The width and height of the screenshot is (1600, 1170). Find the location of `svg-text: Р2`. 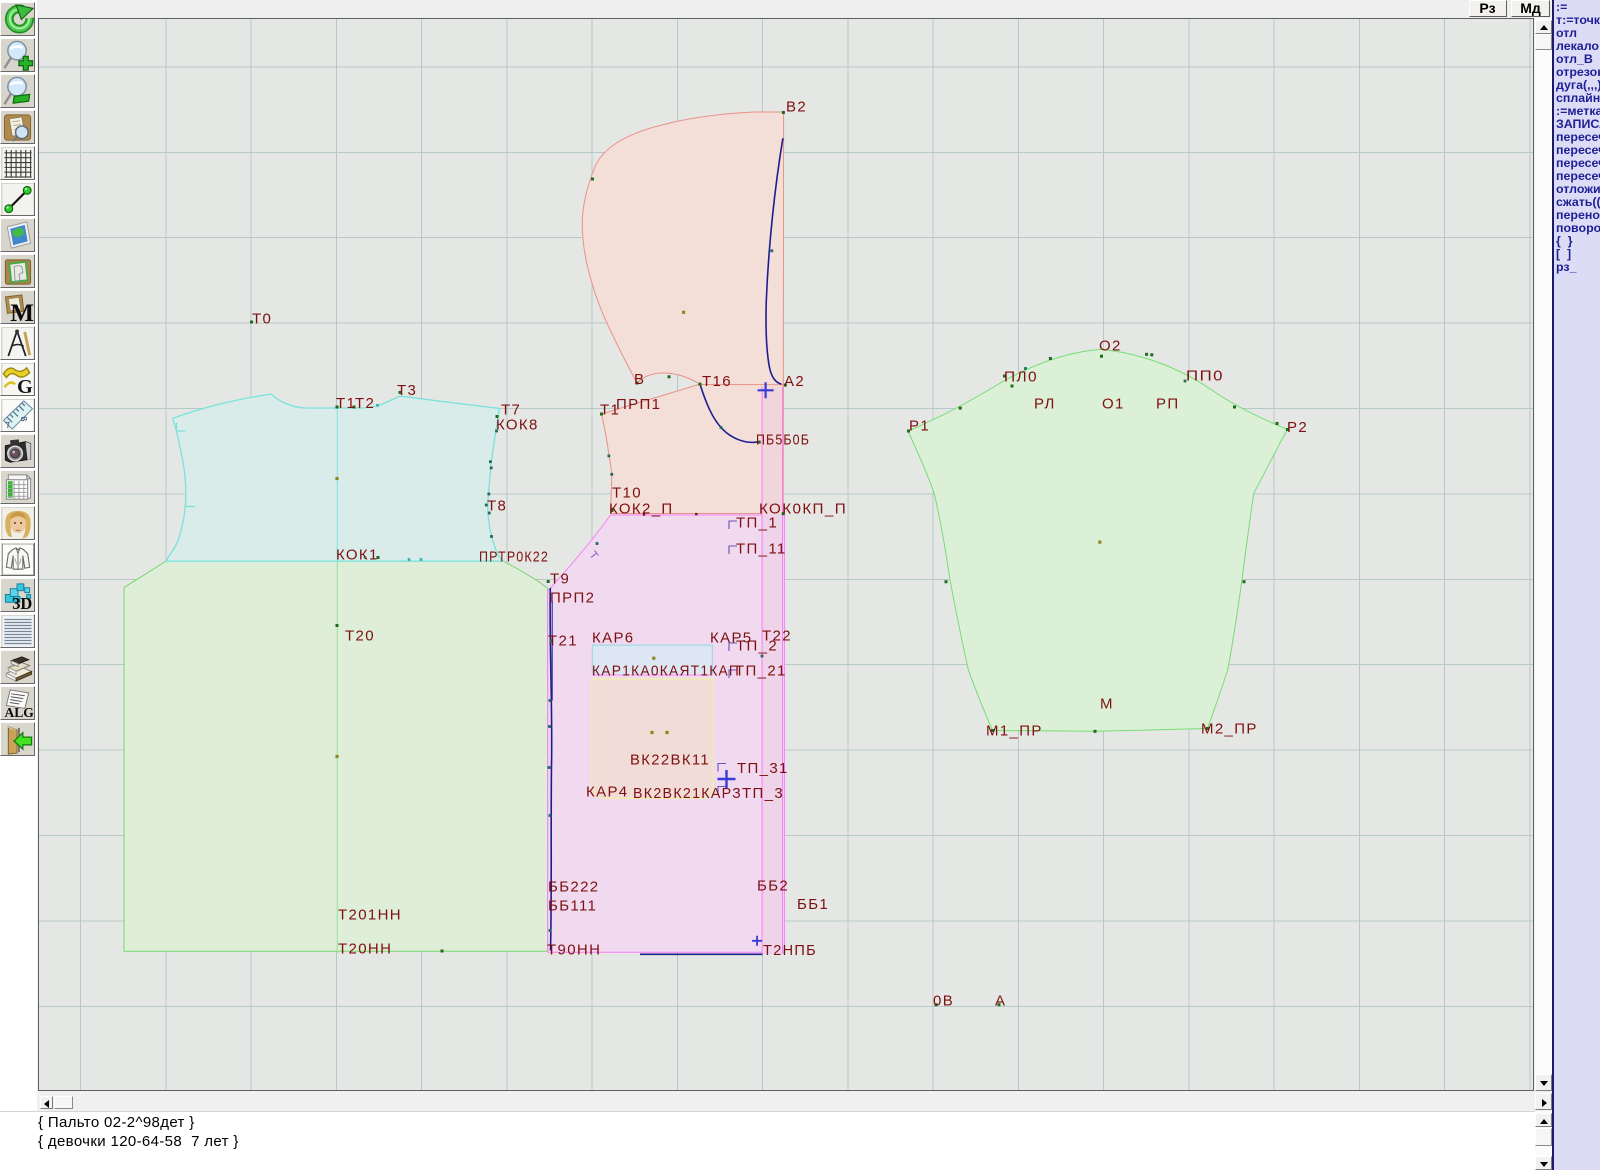

svg-text: Р2 is located at coordinates (1297, 427).